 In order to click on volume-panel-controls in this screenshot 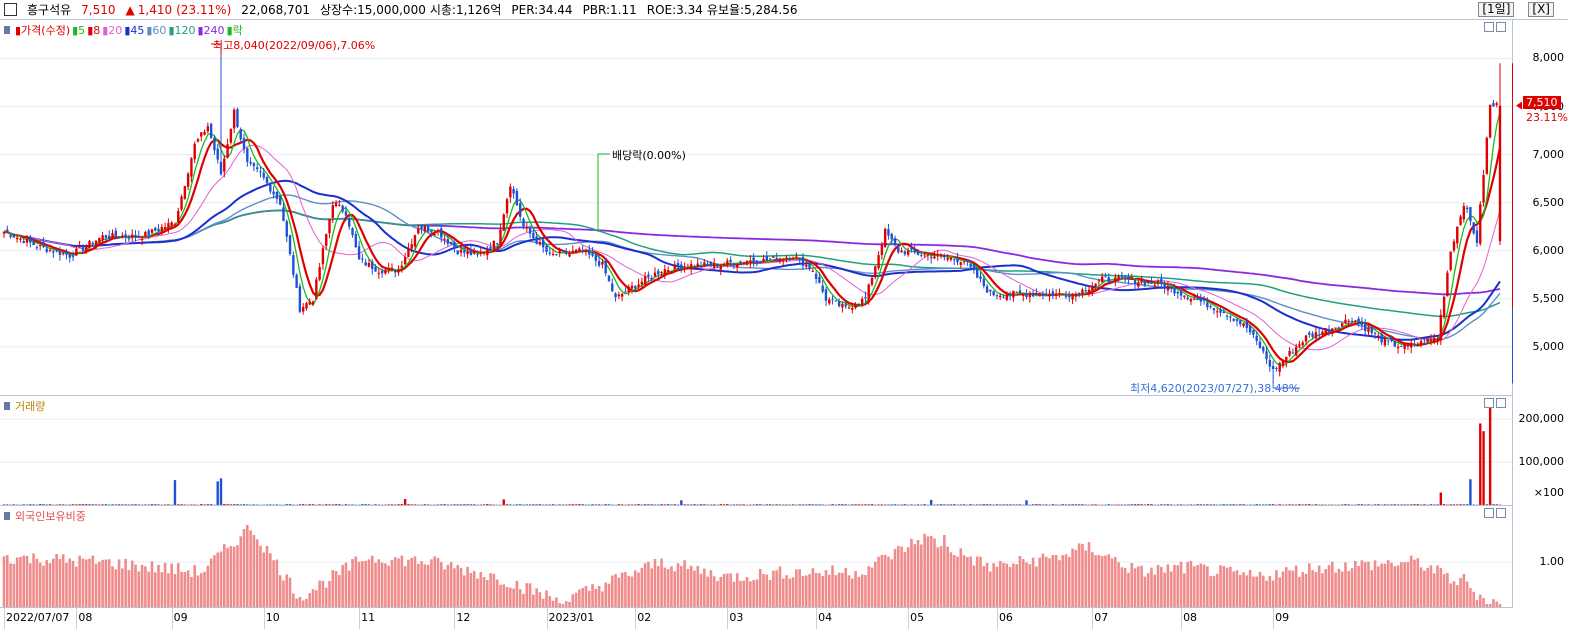, I will do `click(1495, 403)`.